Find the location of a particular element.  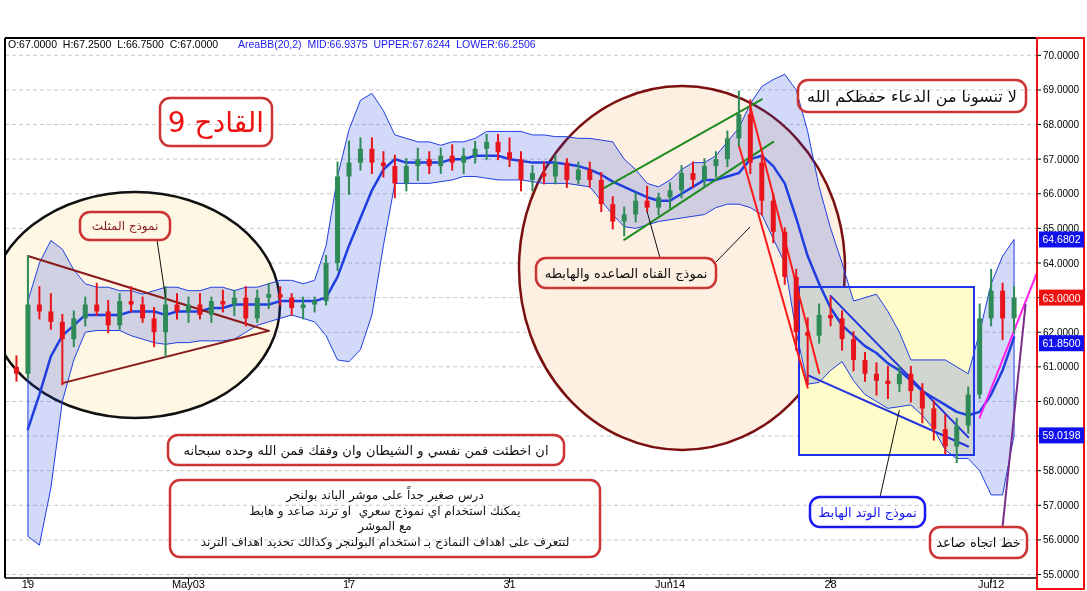

y-tick-label: 64.0000 is located at coordinates (1061, 263).